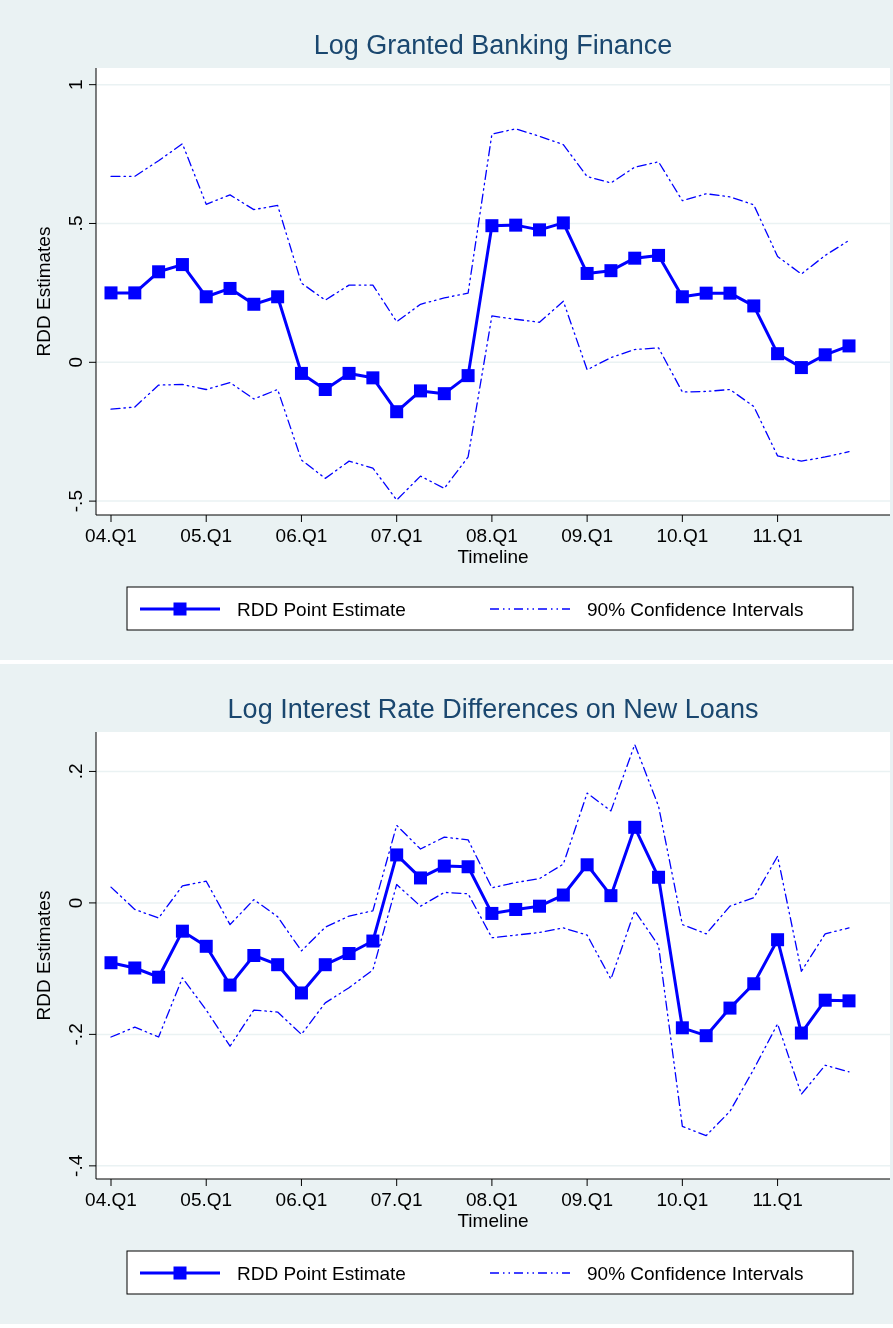 Image resolution: width=893 pixels, height=1328 pixels. I want to click on y-tick-label: .2, so click(75, 771).